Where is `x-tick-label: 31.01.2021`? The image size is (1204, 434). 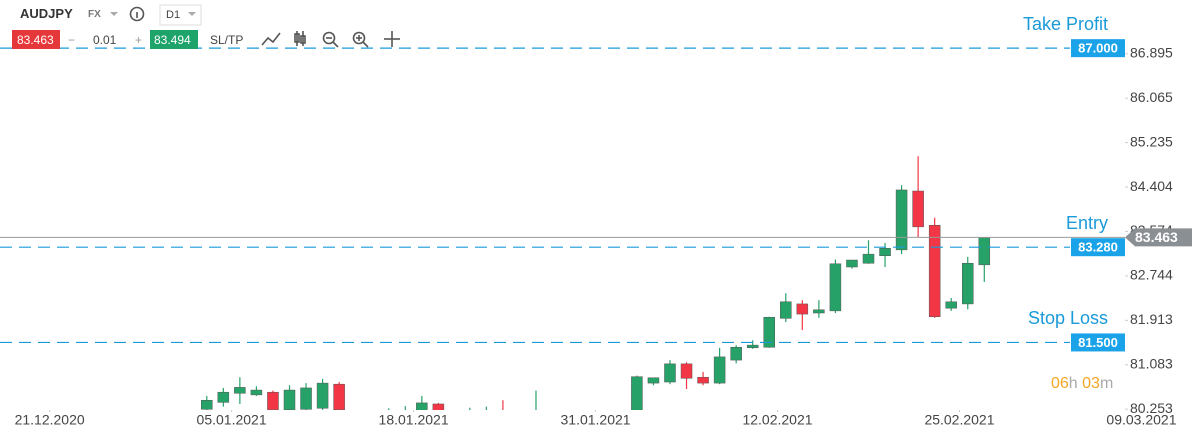
x-tick-label: 31.01.2021 is located at coordinates (596, 420).